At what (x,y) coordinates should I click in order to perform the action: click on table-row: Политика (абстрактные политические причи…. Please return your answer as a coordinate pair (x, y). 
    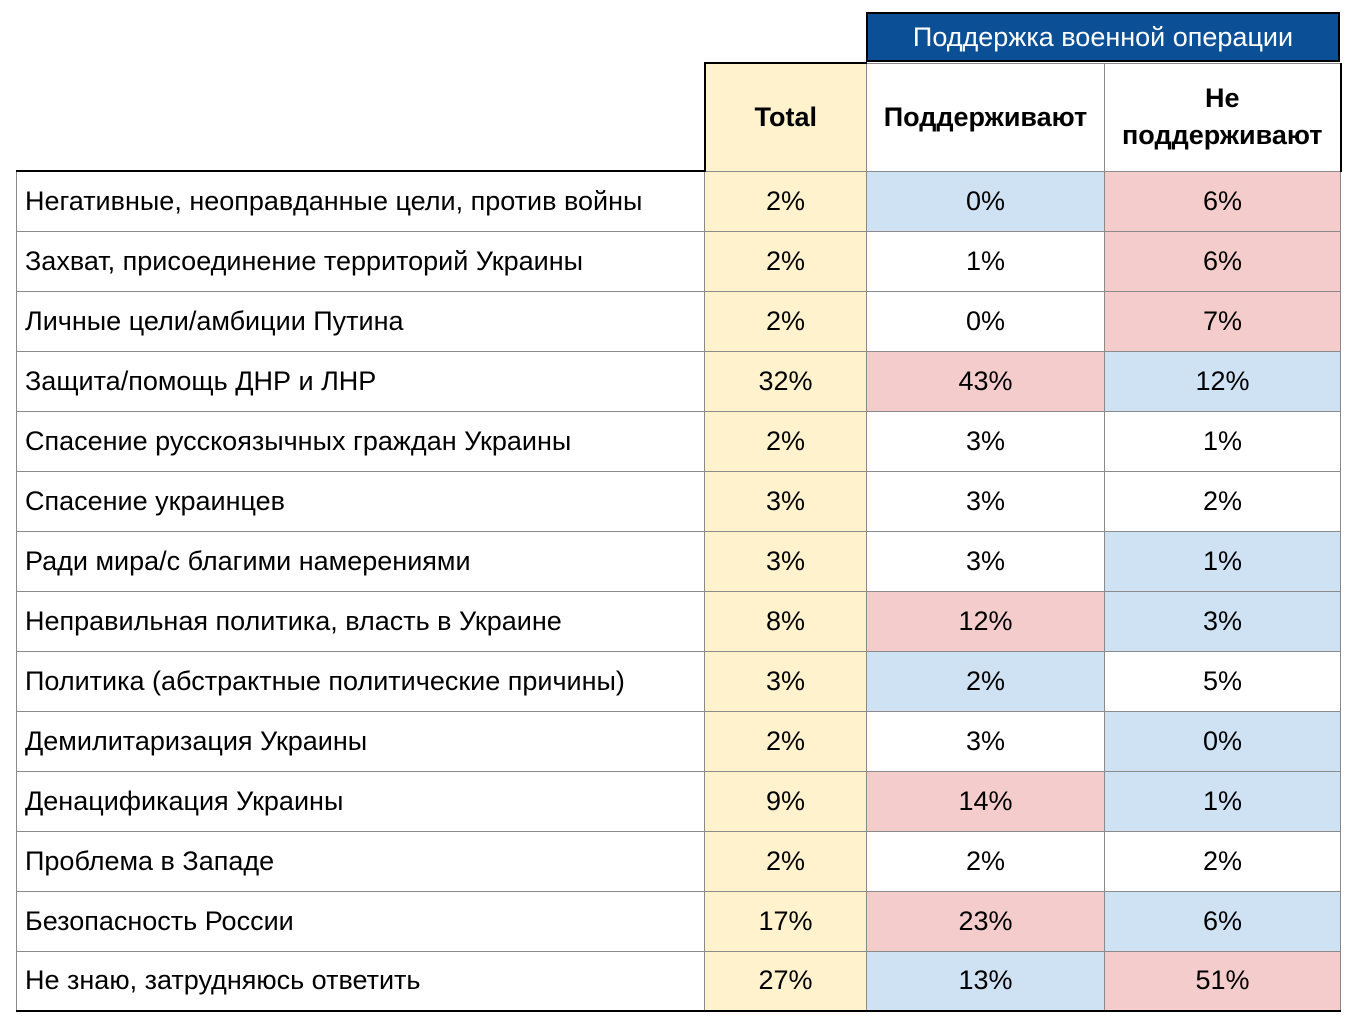
    Looking at the image, I should click on (678, 681).